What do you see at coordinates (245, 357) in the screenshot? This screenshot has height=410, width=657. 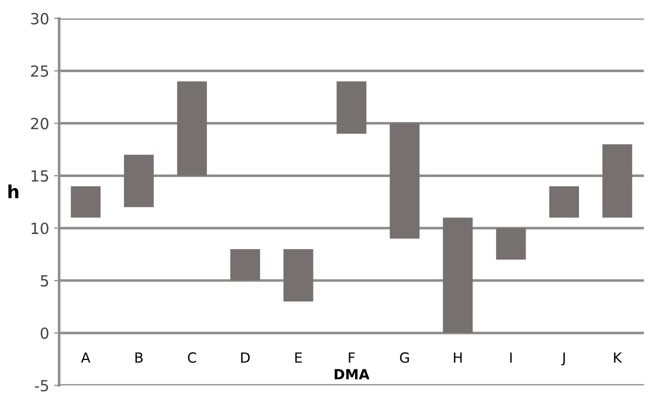 I see `x-tick-label: D` at bounding box center [245, 357].